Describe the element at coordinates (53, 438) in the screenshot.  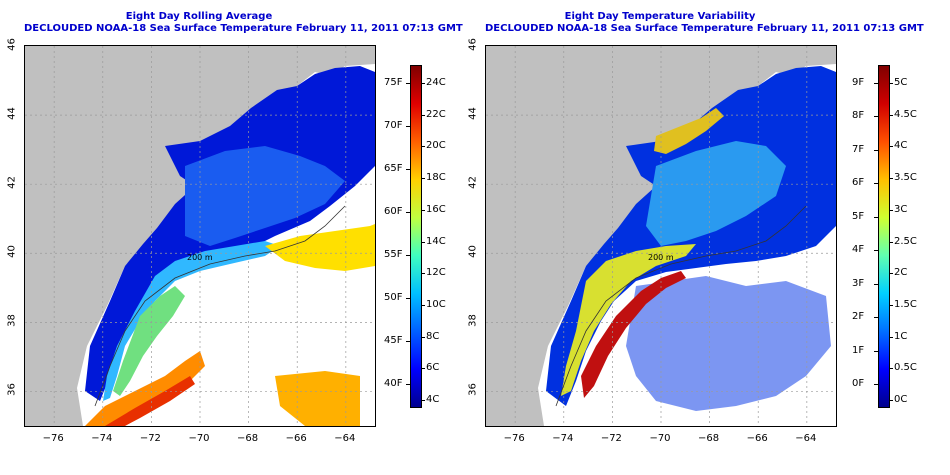
I see `x-tick-label: −76` at that location.